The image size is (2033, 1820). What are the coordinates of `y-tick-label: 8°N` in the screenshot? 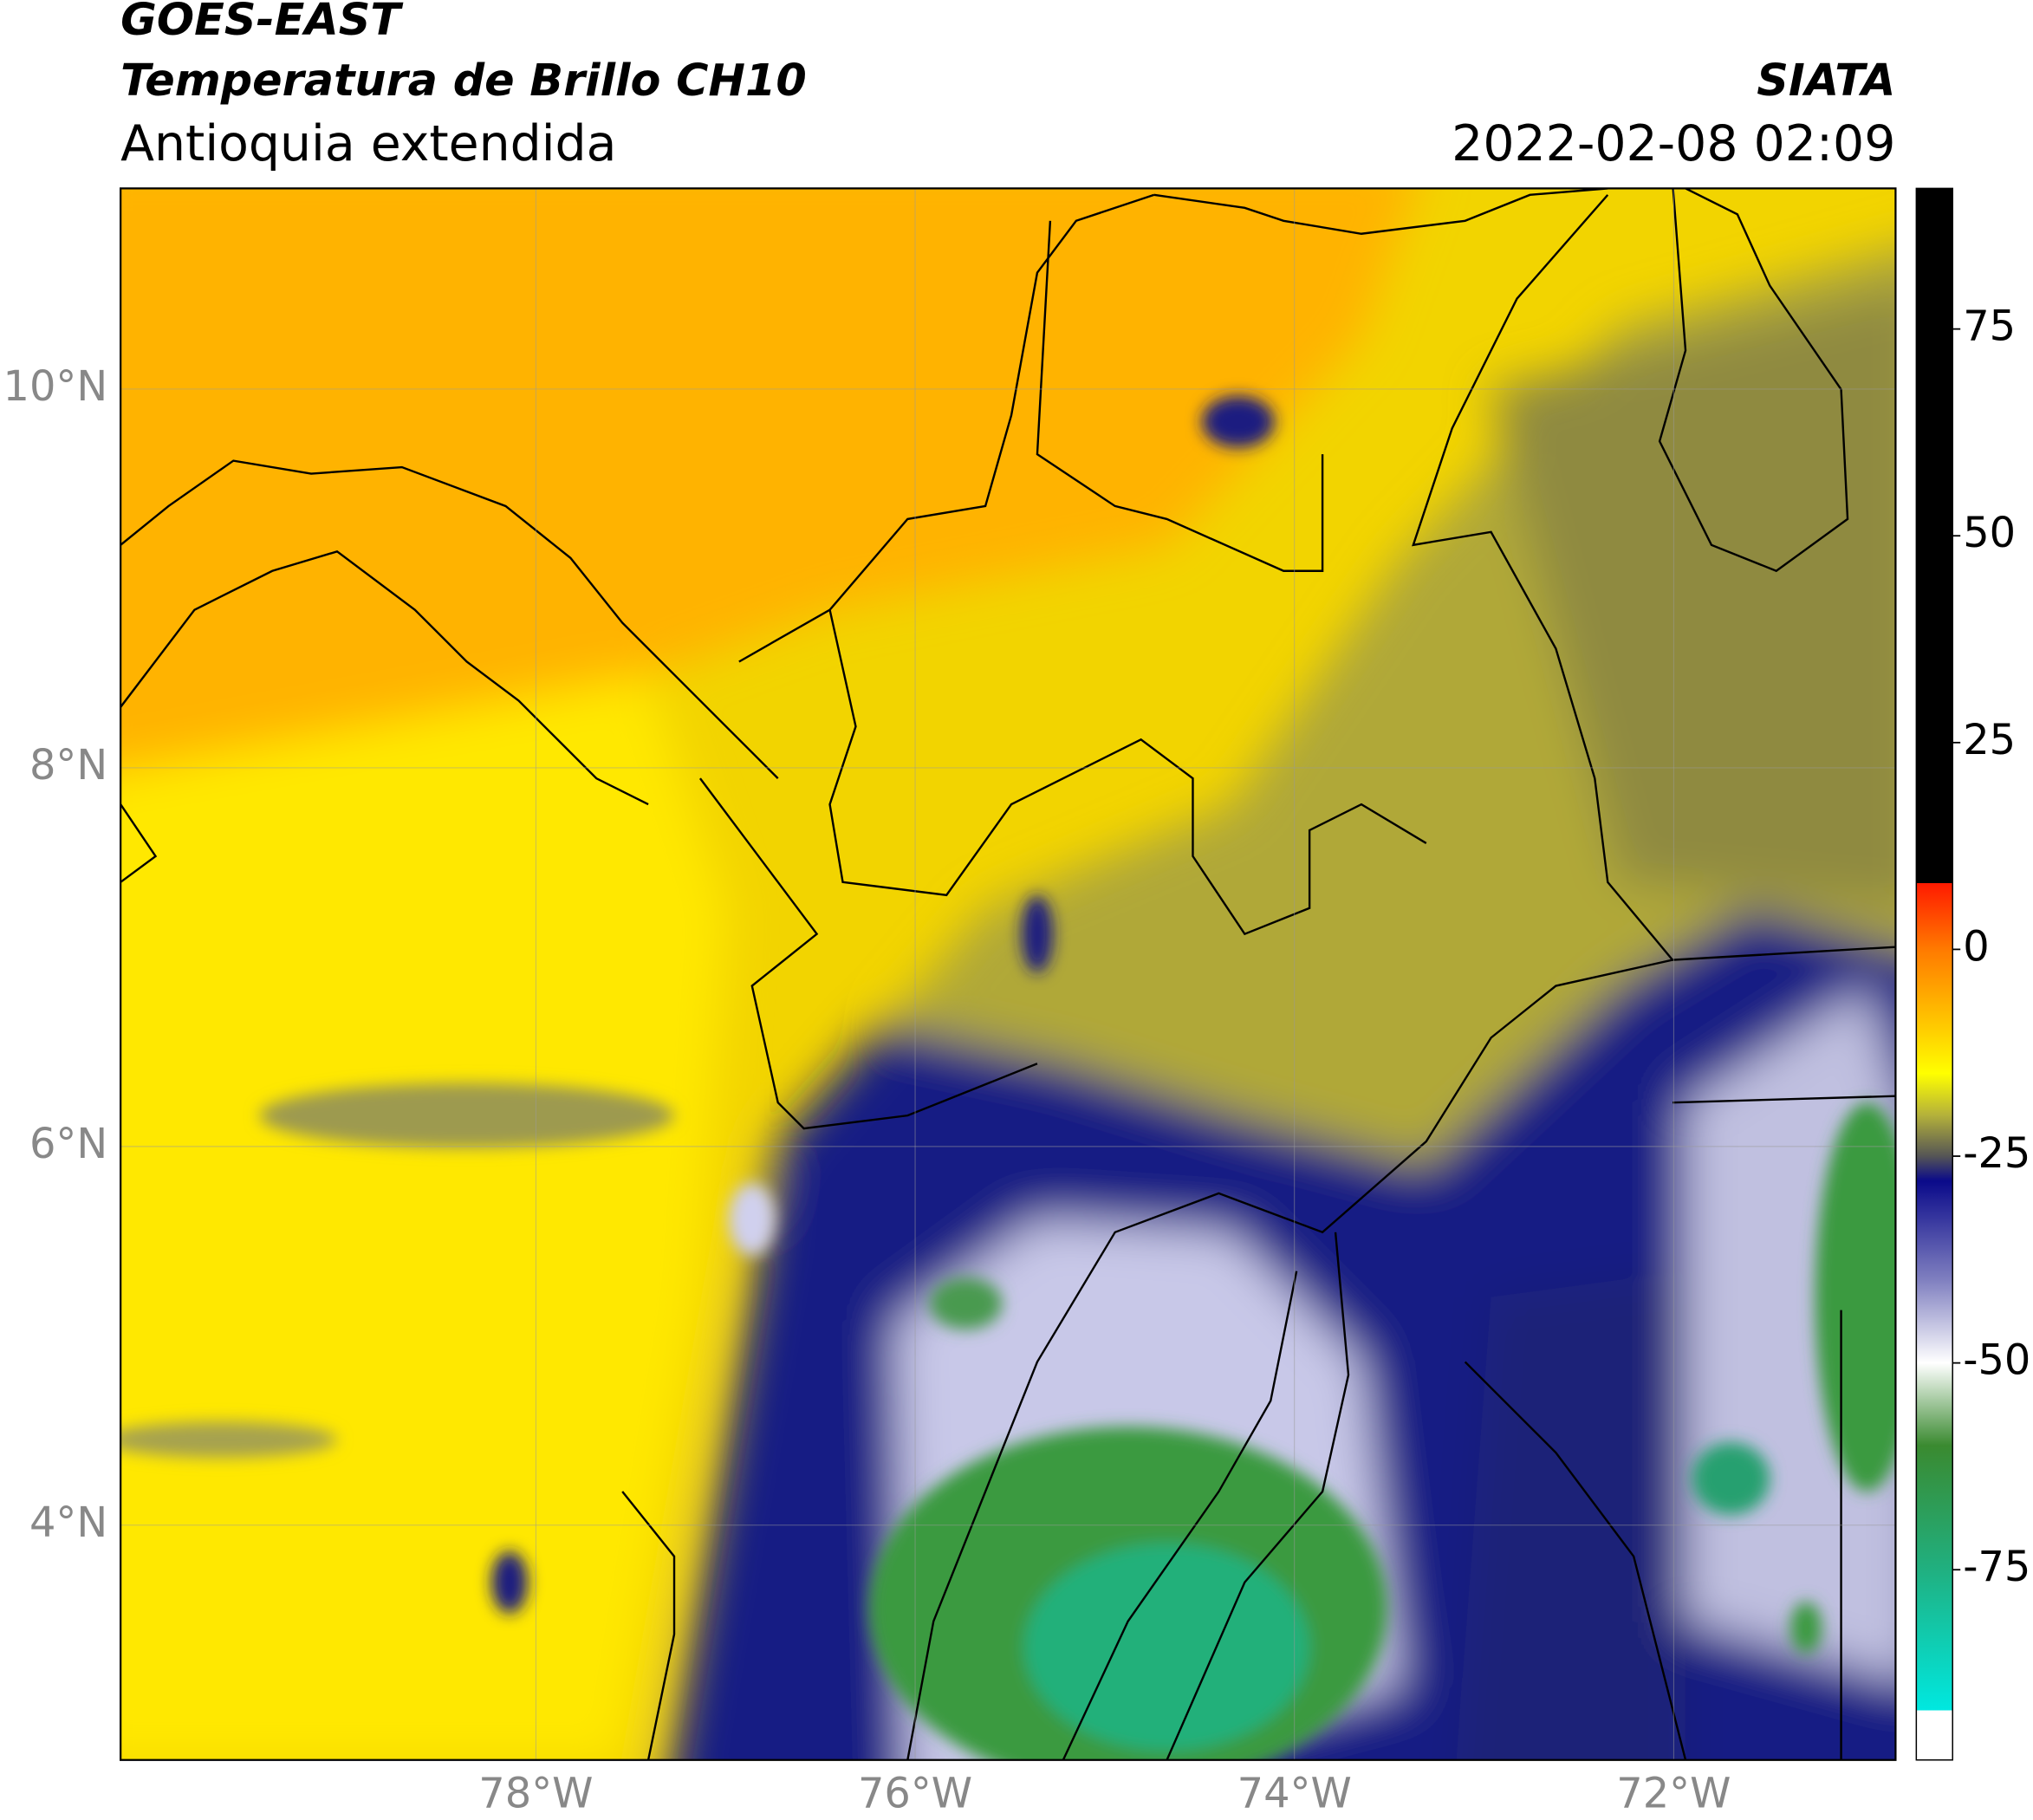 It's located at (68, 766).